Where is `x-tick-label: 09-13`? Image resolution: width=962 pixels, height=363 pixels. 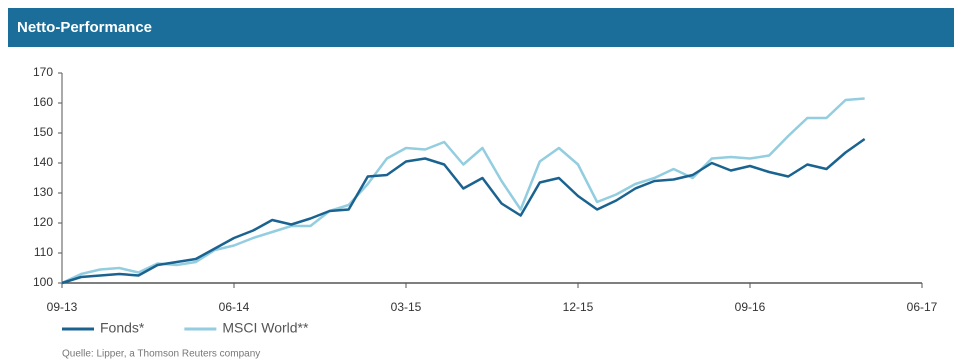
x-tick-label: 09-13 is located at coordinates (62, 307).